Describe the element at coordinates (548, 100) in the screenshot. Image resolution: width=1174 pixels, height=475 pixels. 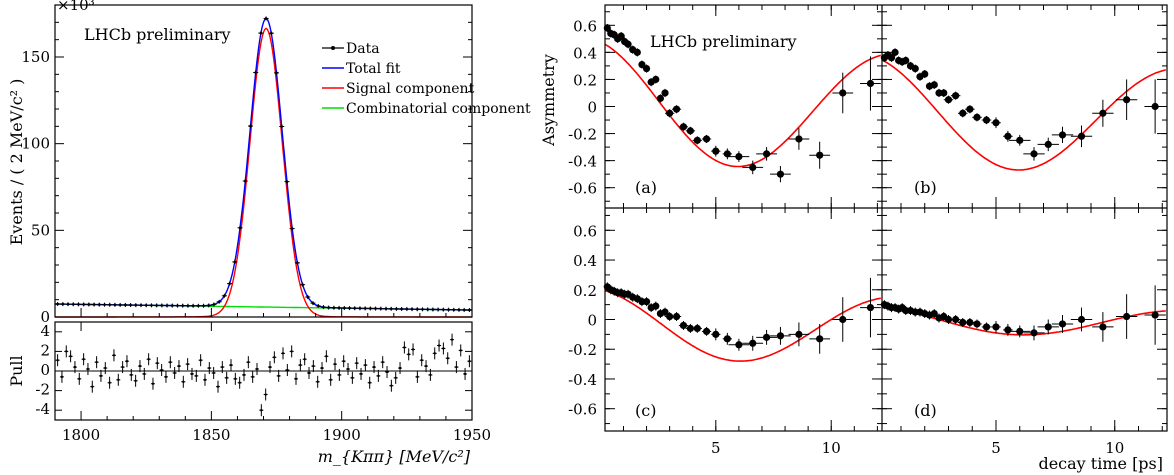
I see `asymmetry-y-axis-label: Asymmetry` at that location.